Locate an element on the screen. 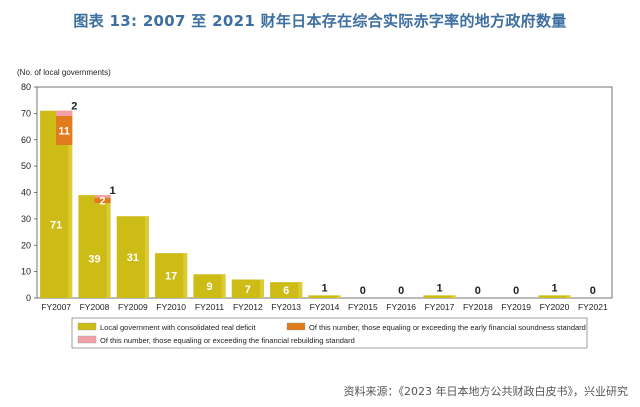 This screenshot has width=640, height=407. y-tick-label: 50 is located at coordinates (26, 166).